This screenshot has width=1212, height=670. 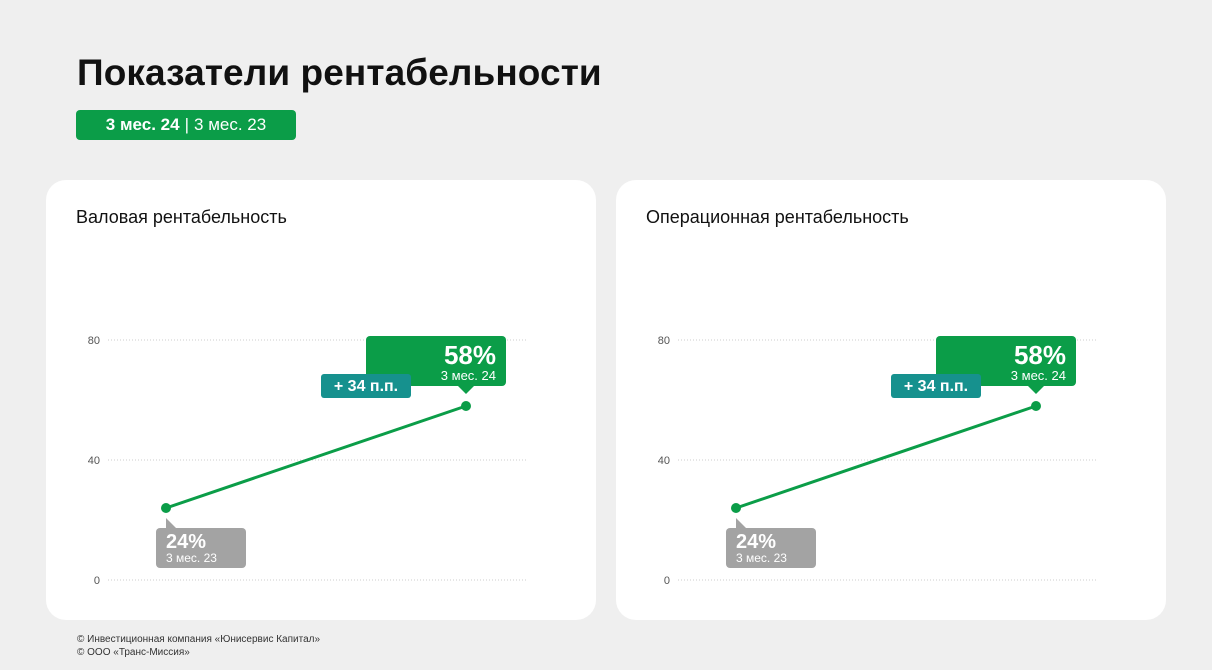 What do you see at coordinates (142, 124) in the screenshot?
I see `period-current: 3 мес. 24` at bounding box center [142, 124].